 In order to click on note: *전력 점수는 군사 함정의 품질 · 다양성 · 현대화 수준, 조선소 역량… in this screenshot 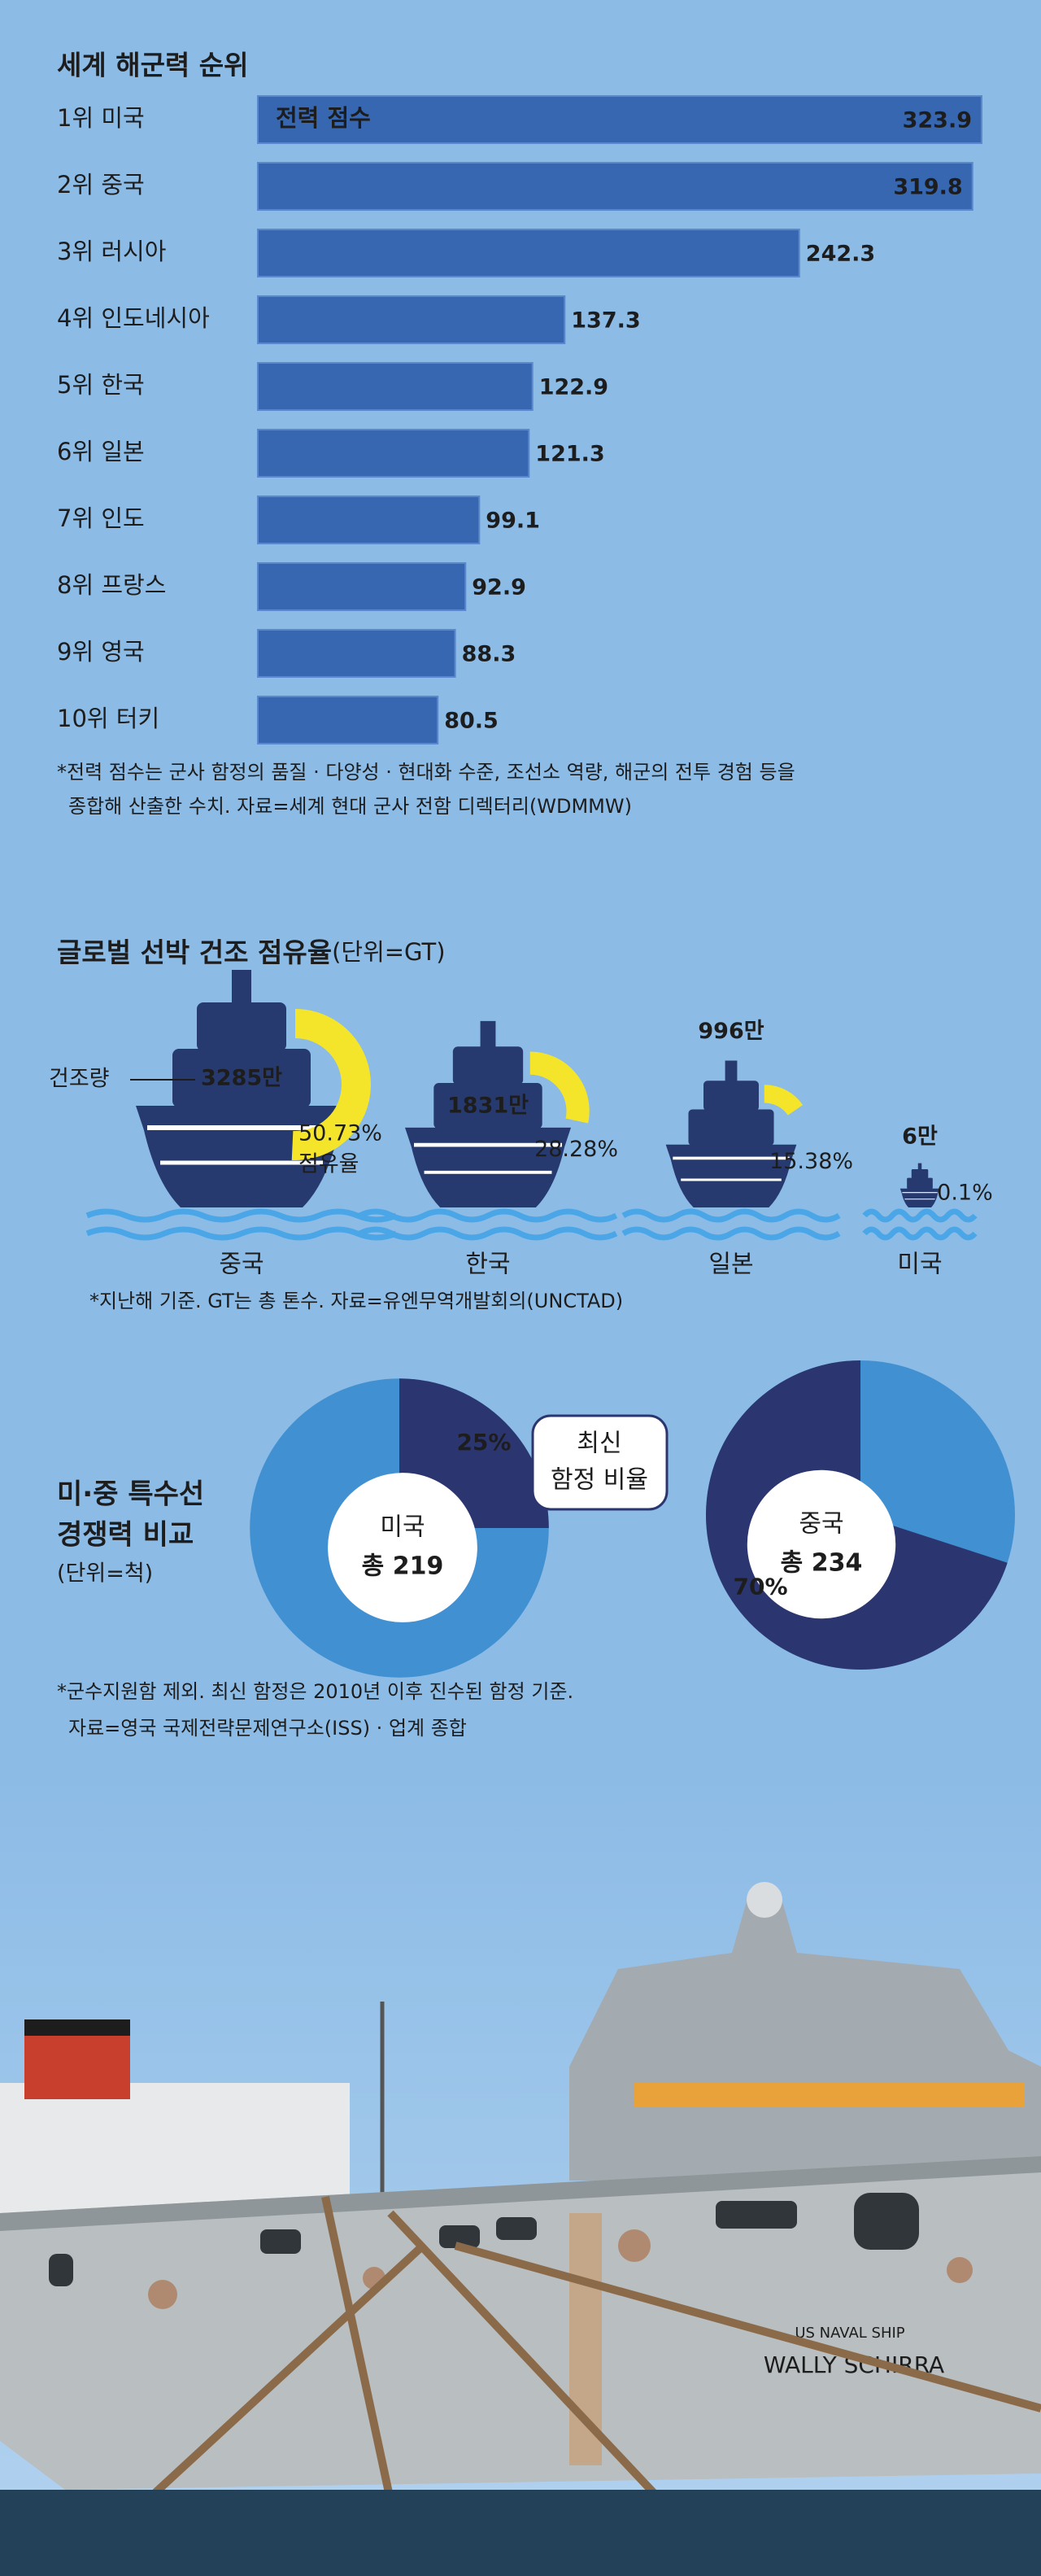, I will do `click(426, 772)`.